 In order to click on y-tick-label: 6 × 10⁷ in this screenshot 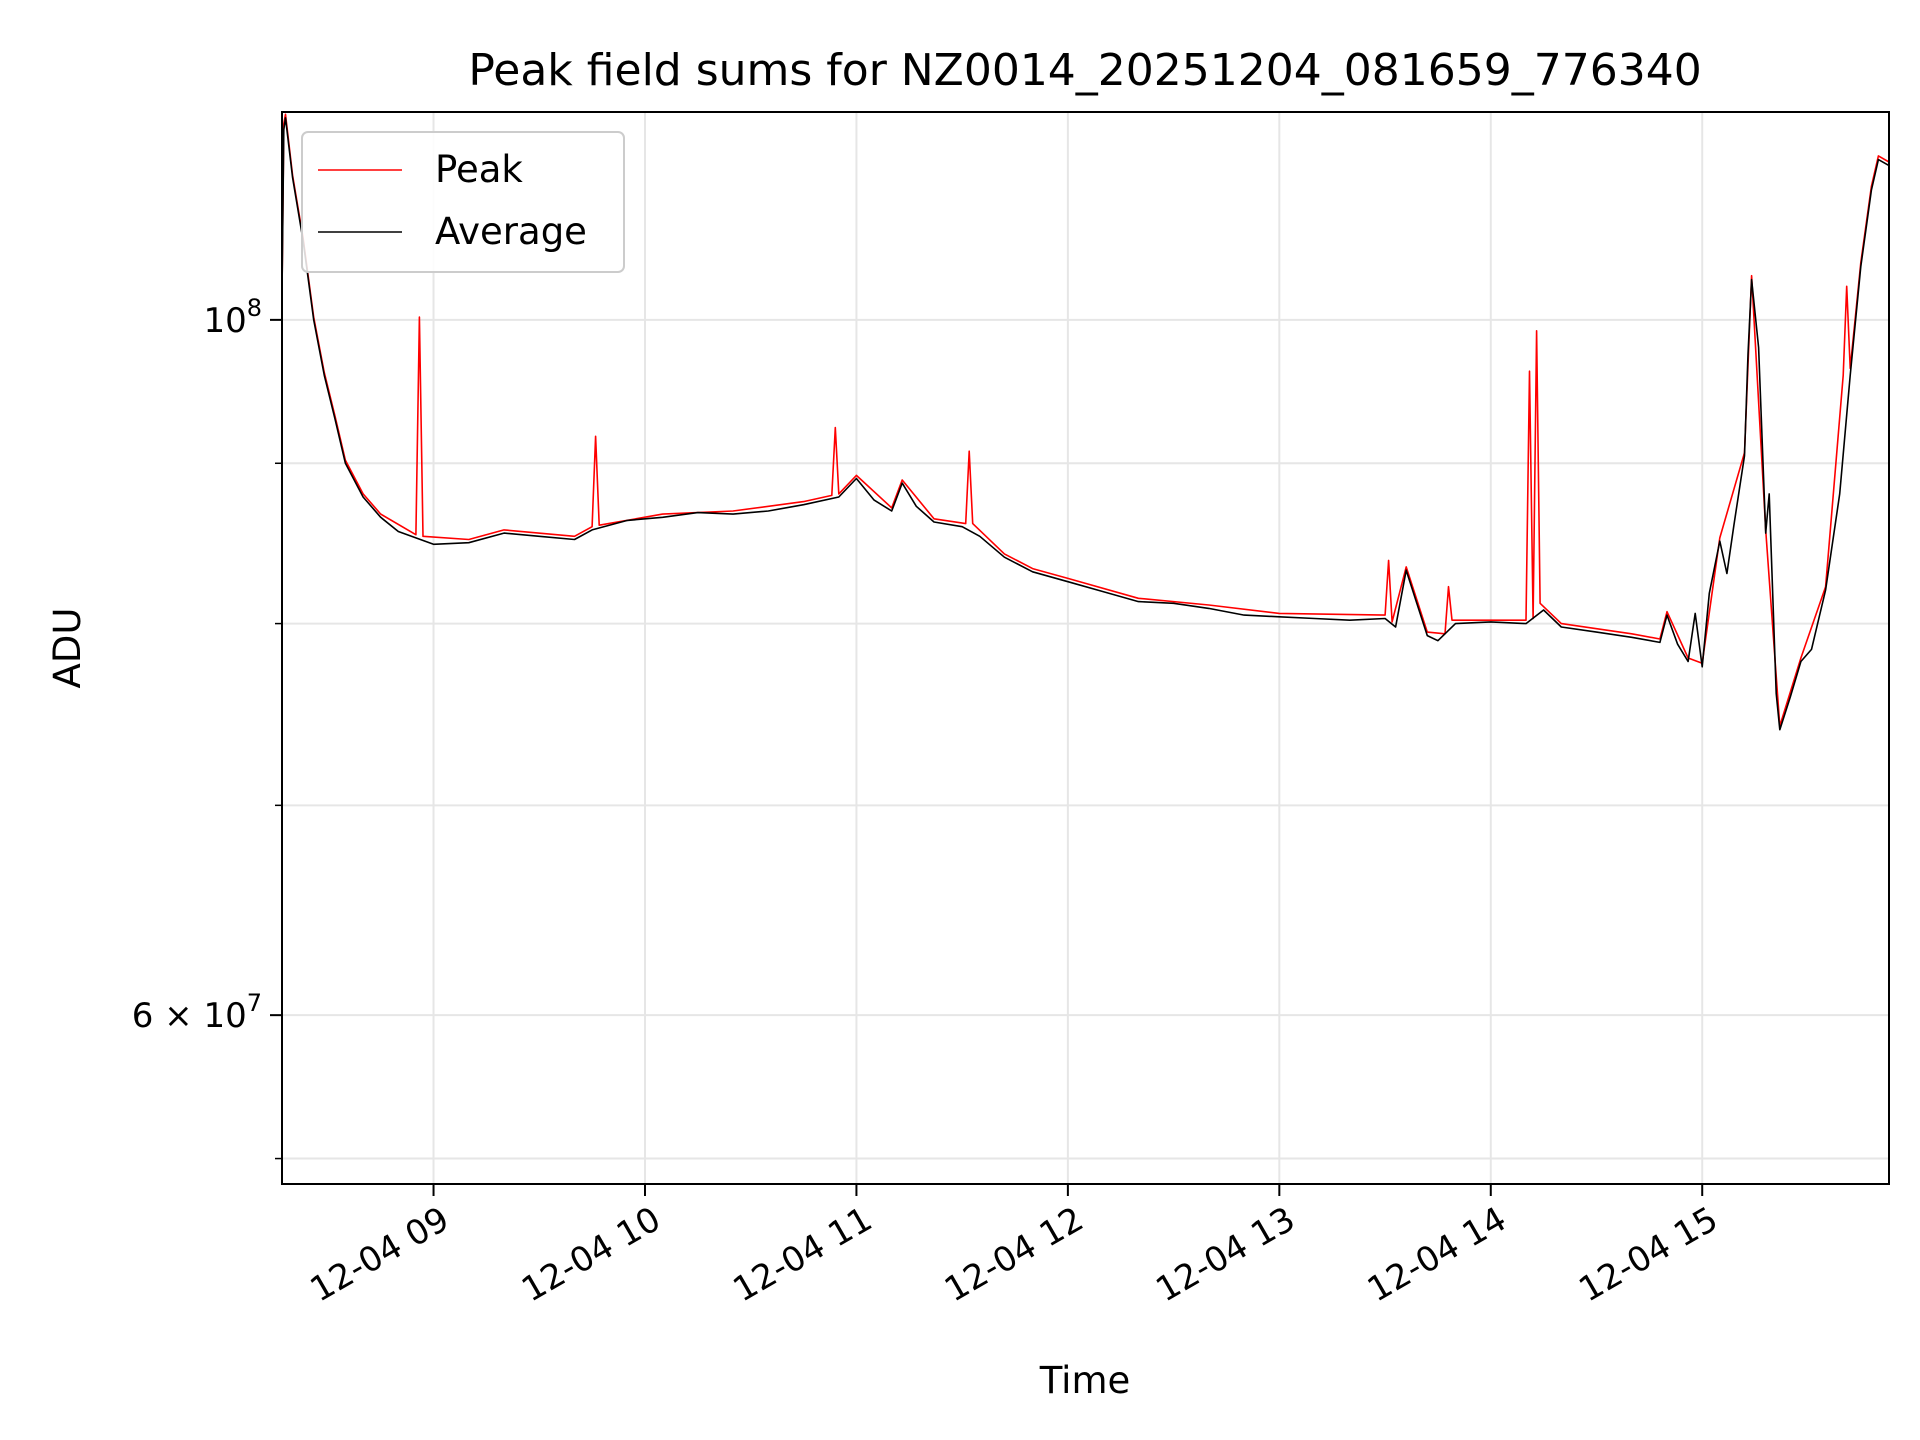, I will do `click(197, 1012)`.